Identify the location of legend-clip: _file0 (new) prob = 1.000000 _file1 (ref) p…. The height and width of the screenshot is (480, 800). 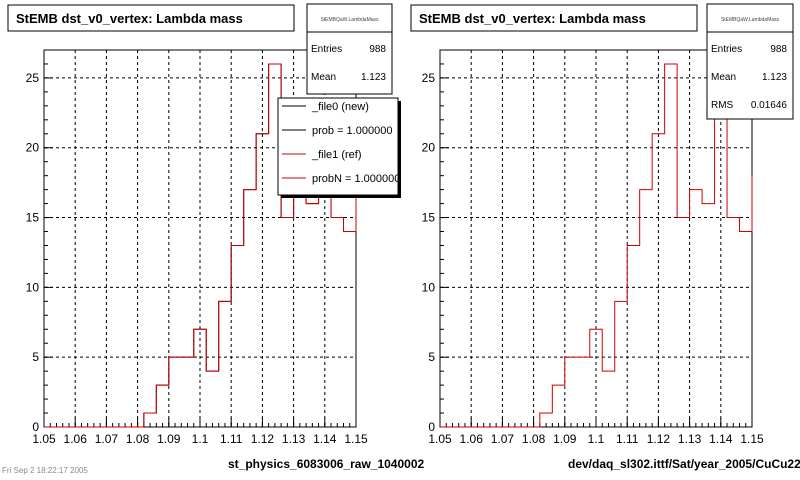
(341, 143).